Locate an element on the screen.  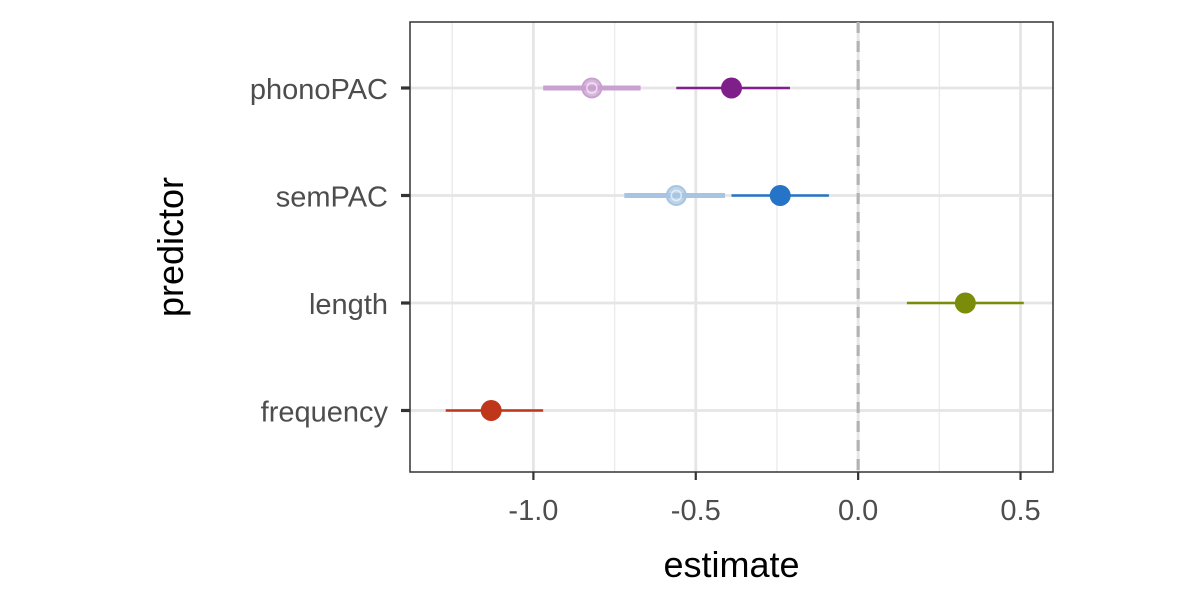
estimate-semPAC is located at coordinates (780, 195).